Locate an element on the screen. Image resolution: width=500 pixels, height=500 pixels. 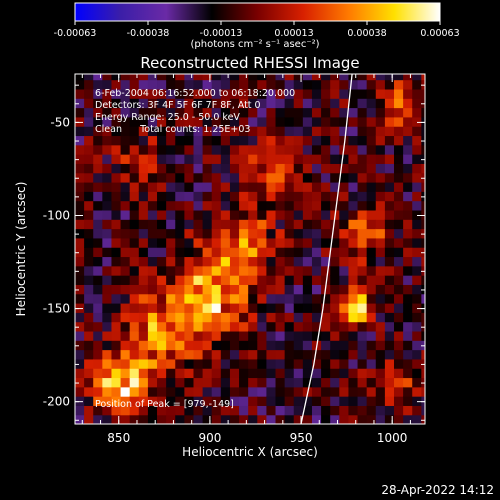
x-tick-label: 950 is located at coordinates (301, 438).